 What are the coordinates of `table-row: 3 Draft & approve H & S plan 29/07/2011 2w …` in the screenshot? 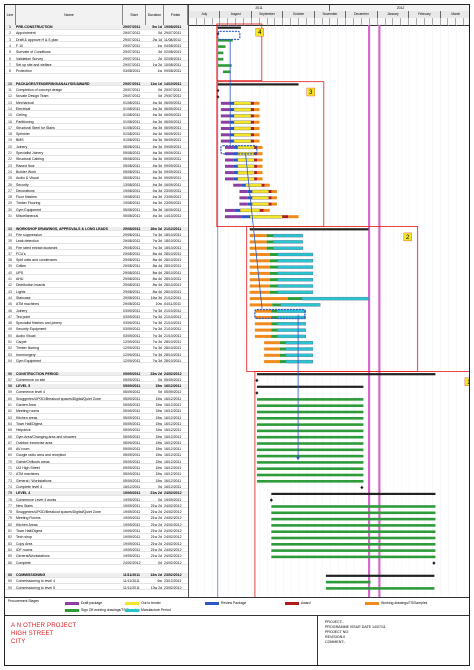 It's located at (96, 40).